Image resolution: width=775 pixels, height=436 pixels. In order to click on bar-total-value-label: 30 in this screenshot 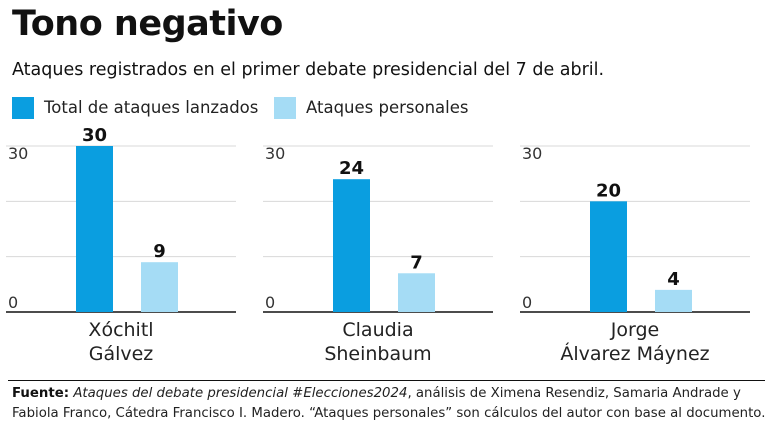, I will do `click(94, 135)`.